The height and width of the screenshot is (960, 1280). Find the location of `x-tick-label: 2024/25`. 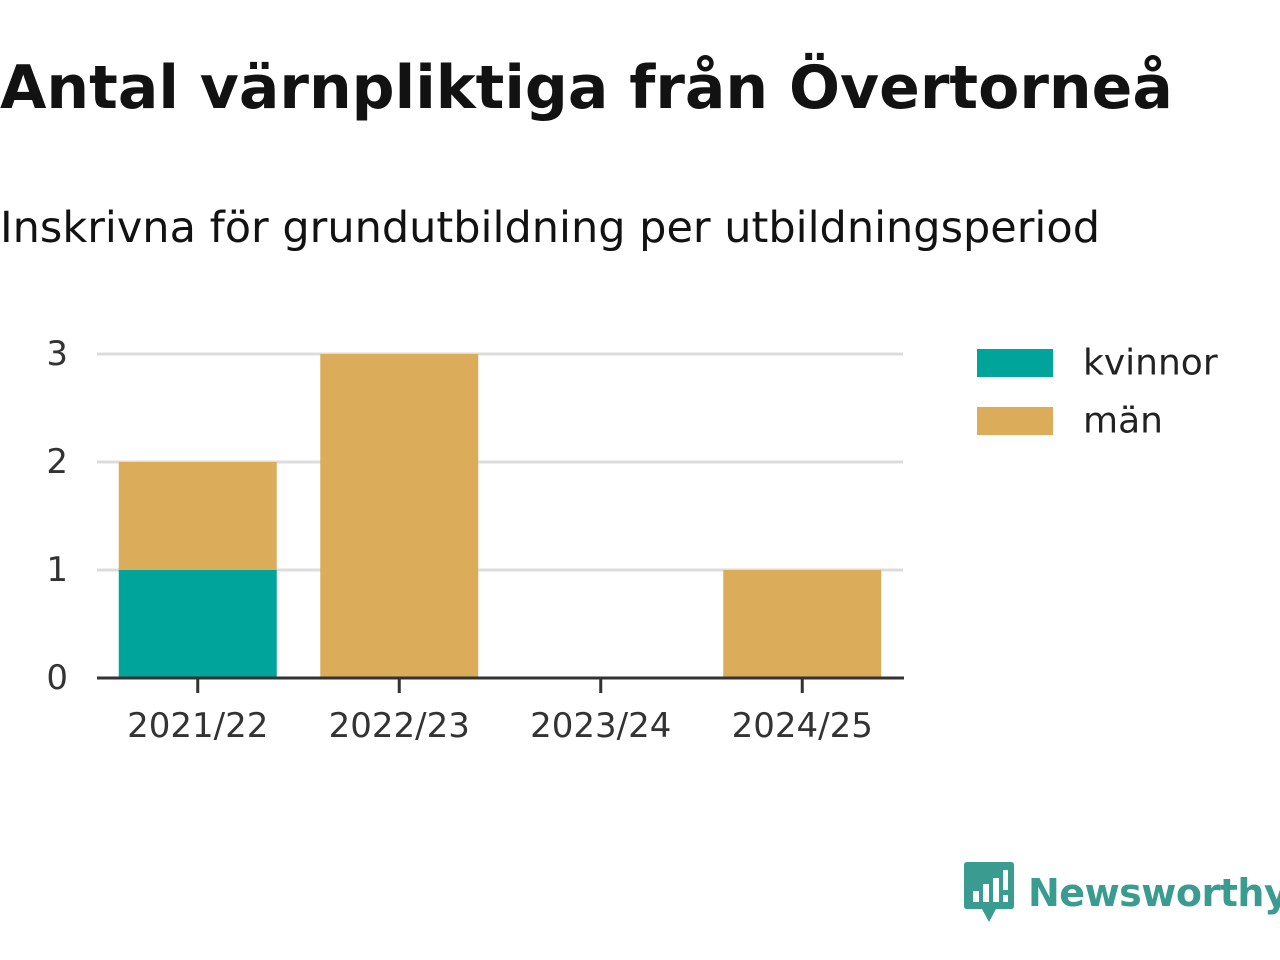

x-tick-label: 2024/25 is located at coordinates (802, 726).